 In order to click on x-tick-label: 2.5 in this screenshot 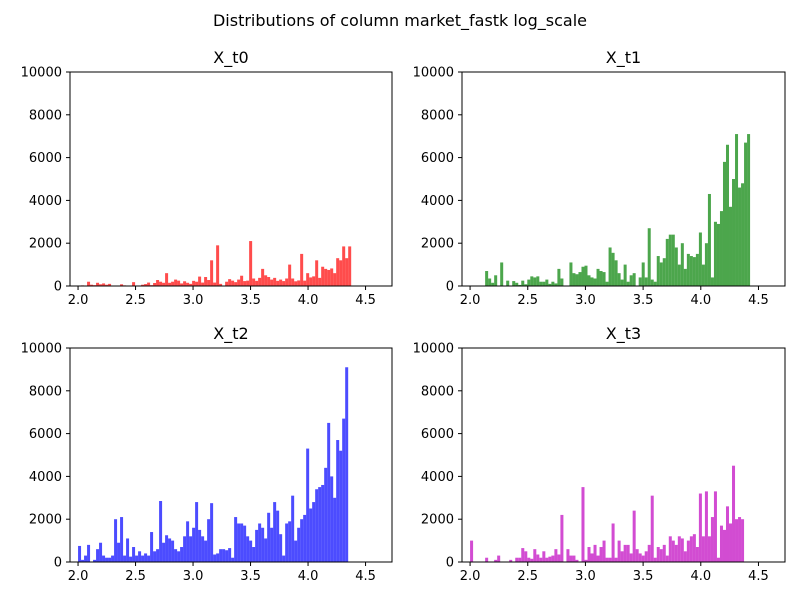, I will do `click(135, 576)`.